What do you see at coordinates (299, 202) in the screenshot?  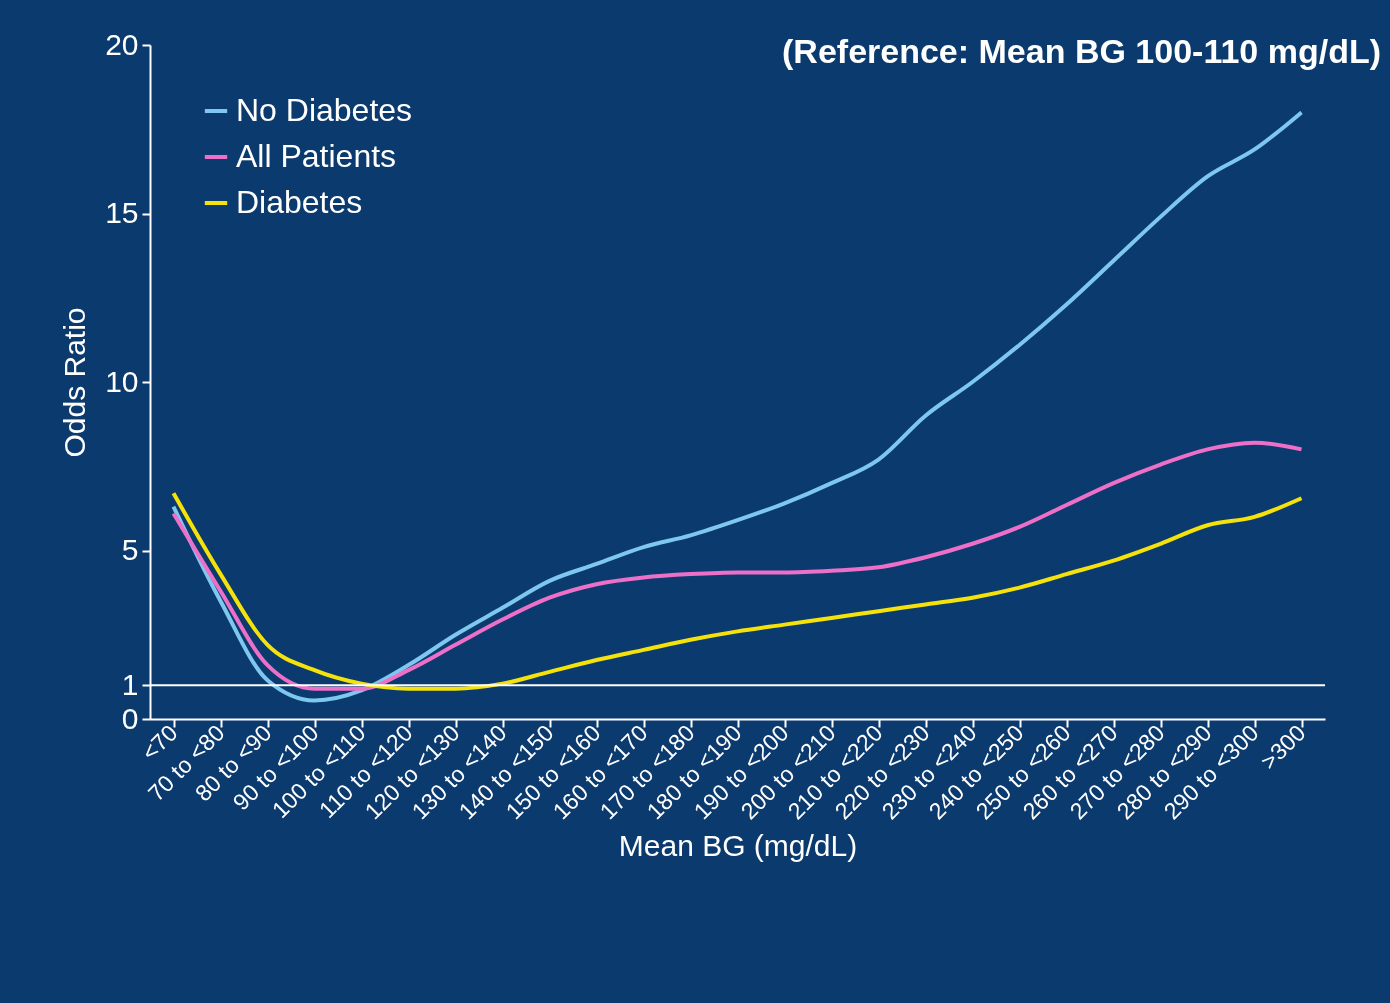 I see `legend-label: Diabetes` at bounding box center [299, 202].